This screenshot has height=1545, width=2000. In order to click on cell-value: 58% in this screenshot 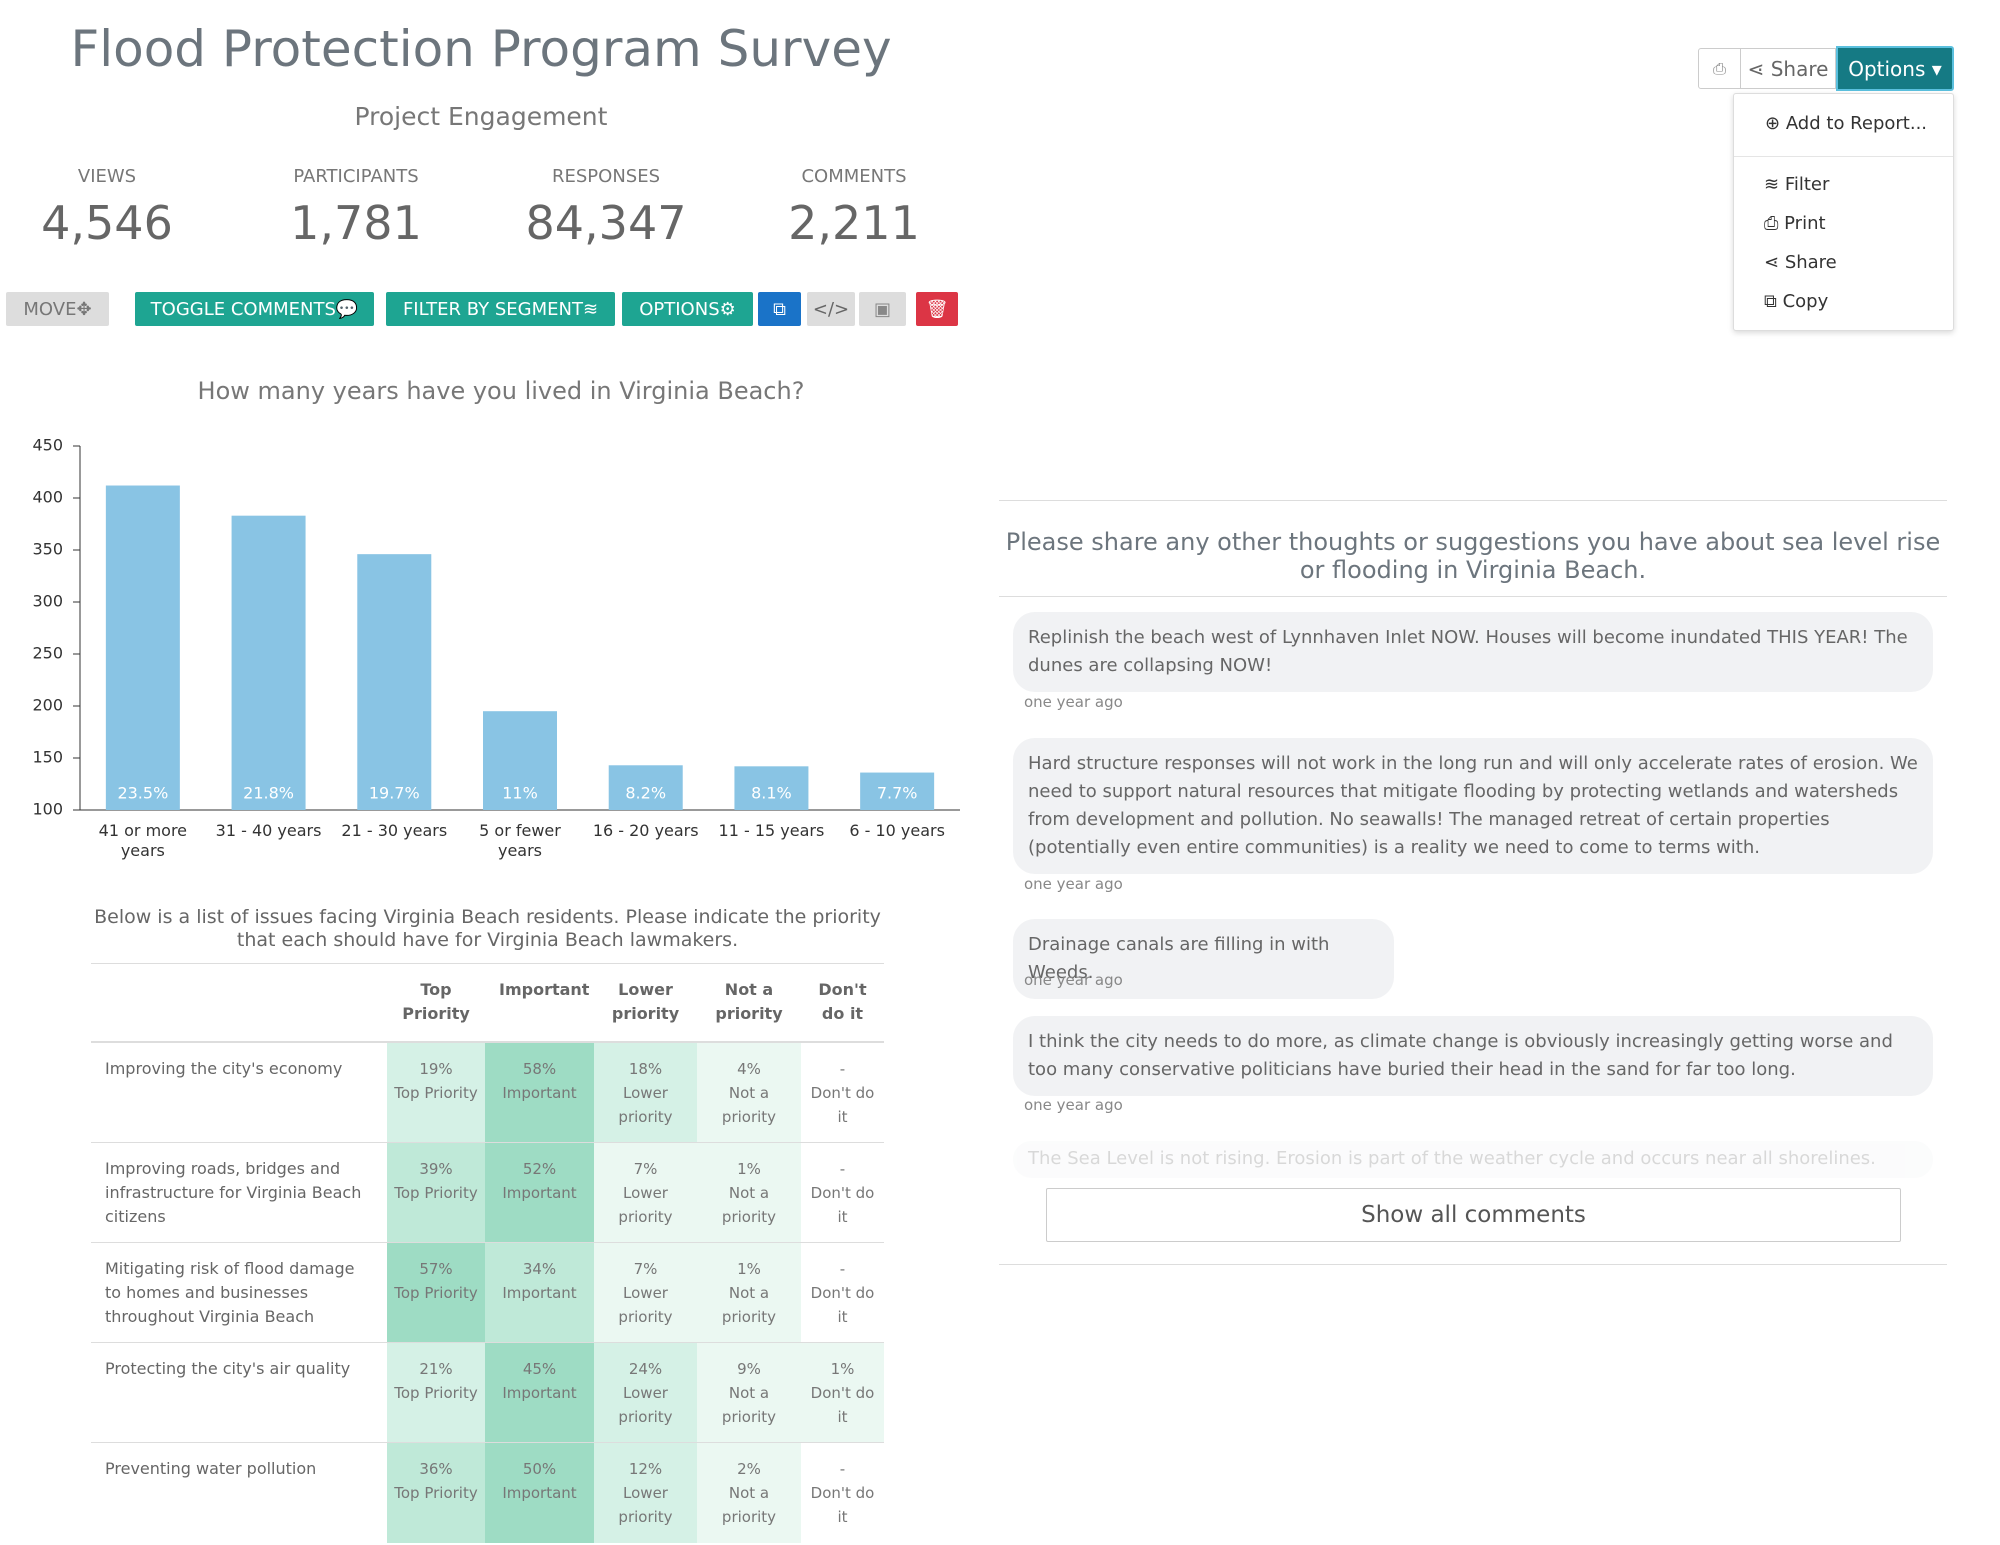, I will do `click(539, 1069)`.